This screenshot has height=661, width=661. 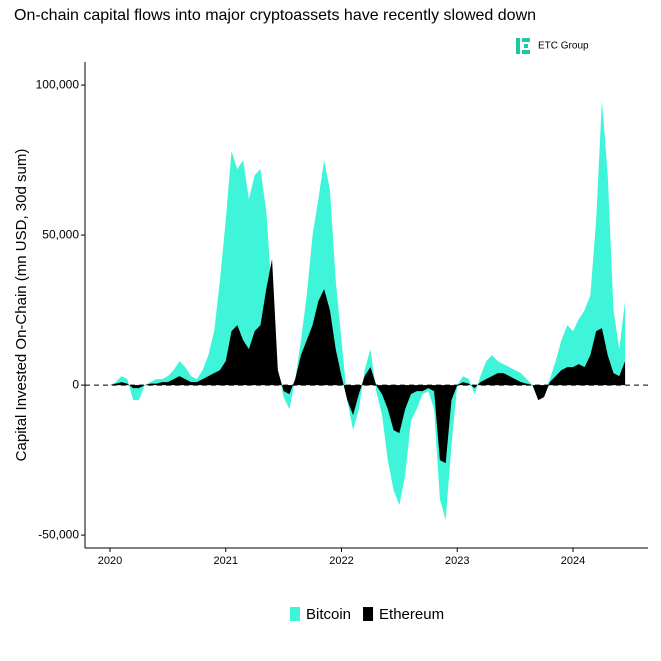 I want to click on logo: ETC Group, so click(x=552, y=46).